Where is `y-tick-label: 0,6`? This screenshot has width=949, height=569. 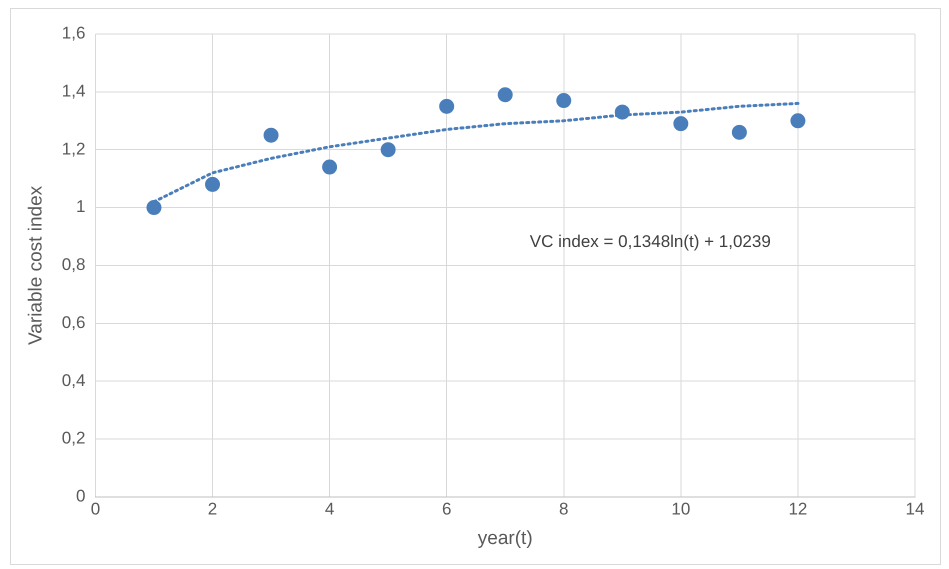
y-tick-label: 0,6 is located at coordinates (74, 322).